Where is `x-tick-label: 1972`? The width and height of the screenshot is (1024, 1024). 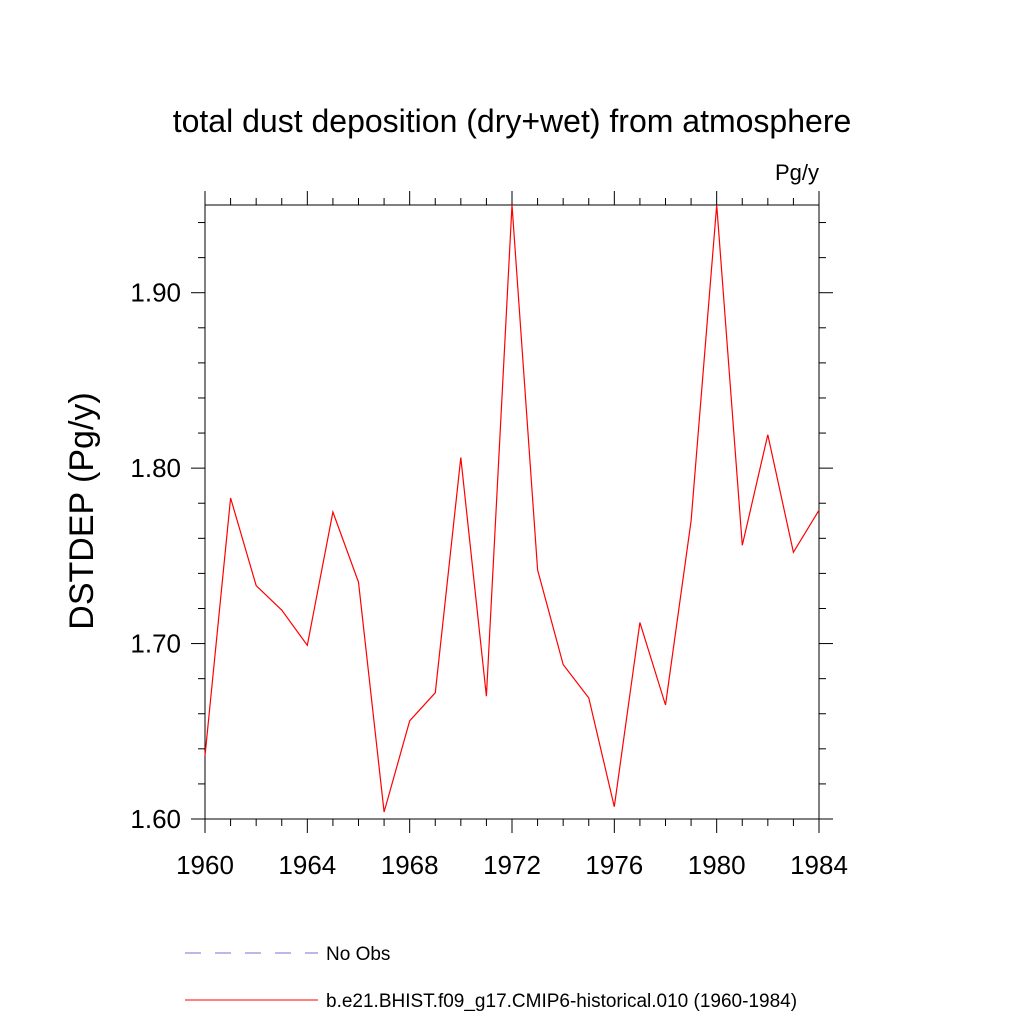 x-tick-label: 1972 is located at coordinates (512, 865).